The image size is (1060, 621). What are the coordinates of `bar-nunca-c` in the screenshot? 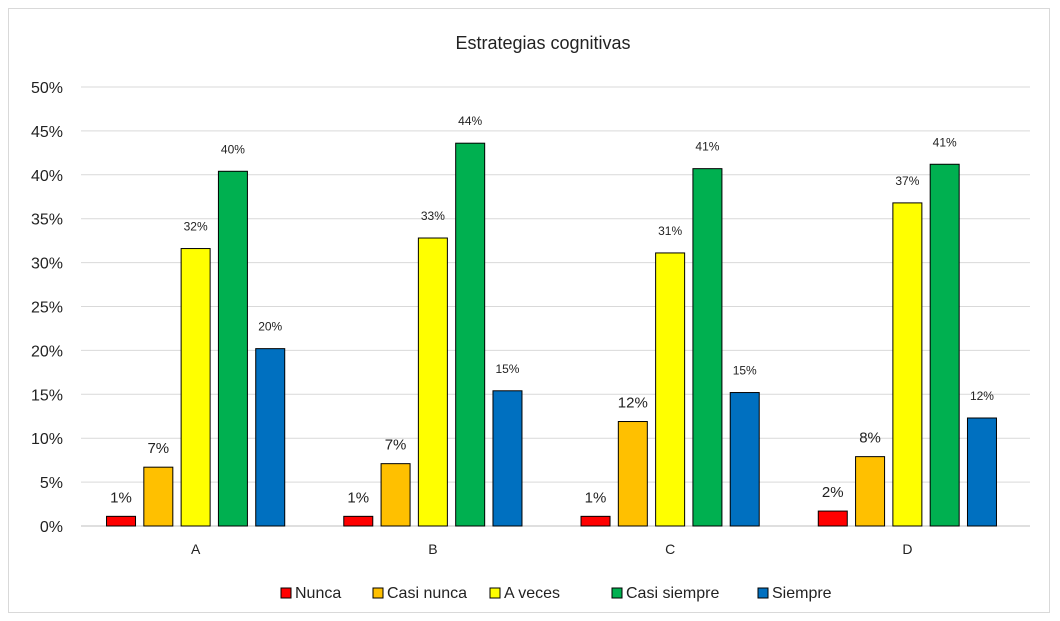 It's located at (595, 521).